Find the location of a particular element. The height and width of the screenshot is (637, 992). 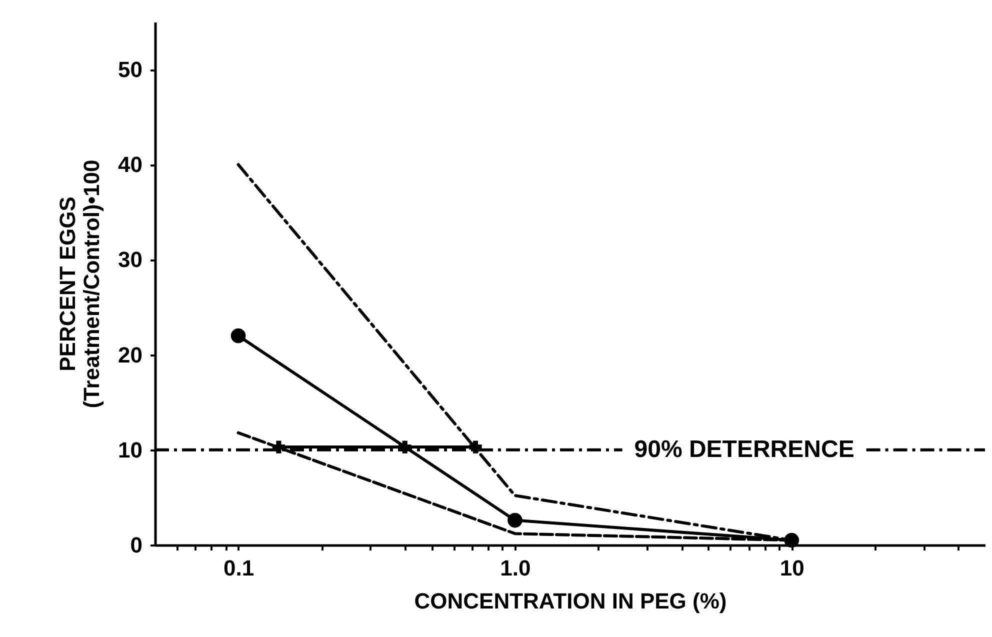

ref-line-label: 90% DETERRENCE is located at coordinates (744, 449).